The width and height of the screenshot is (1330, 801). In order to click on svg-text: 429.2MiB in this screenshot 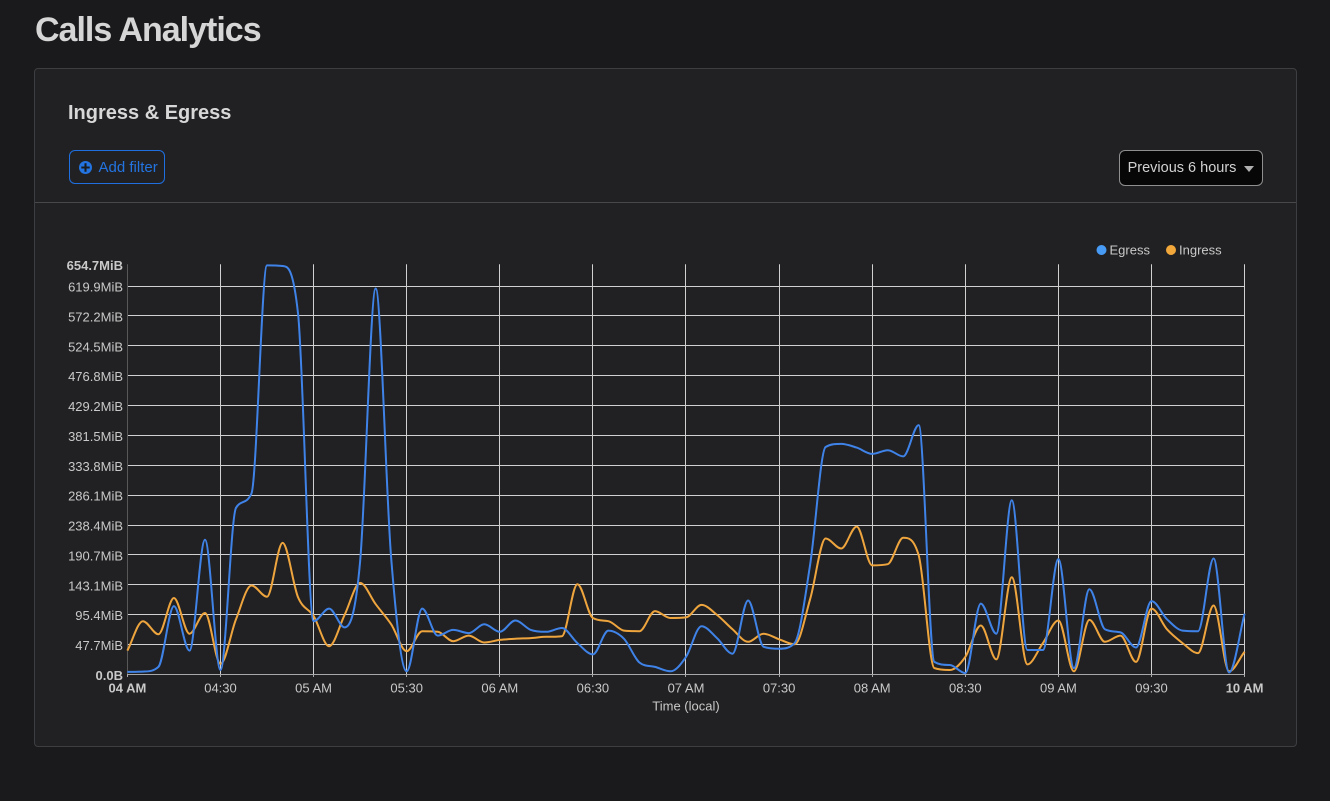, I will do `click(95, 406)`.